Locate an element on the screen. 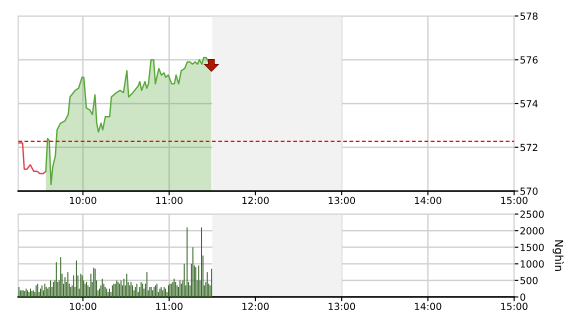 The height and width of the screenshot is (320, 570). line-series is located at coordinates (32, 158).